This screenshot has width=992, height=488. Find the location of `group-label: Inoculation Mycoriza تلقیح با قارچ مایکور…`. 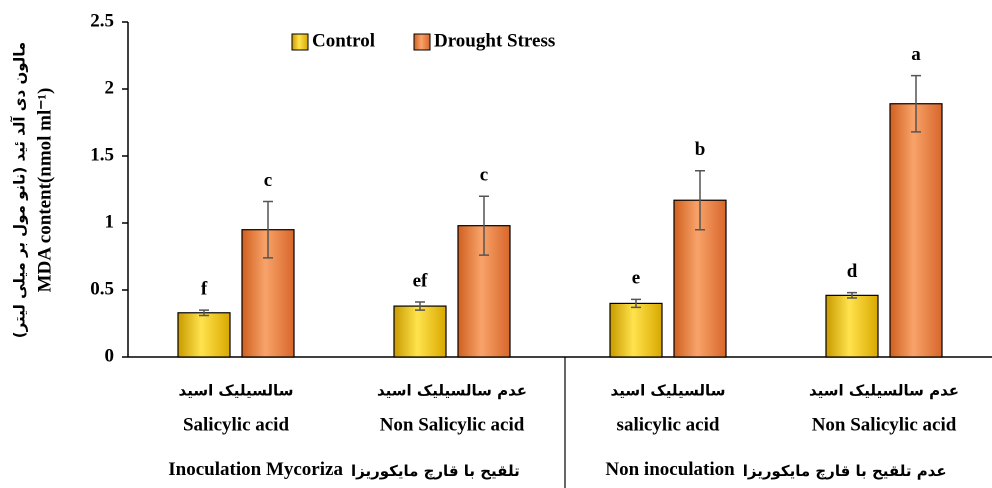

group-label: Inoculation Mycoriza تلقیح با قارچ مایکور… is located at coordinates (343, 469).